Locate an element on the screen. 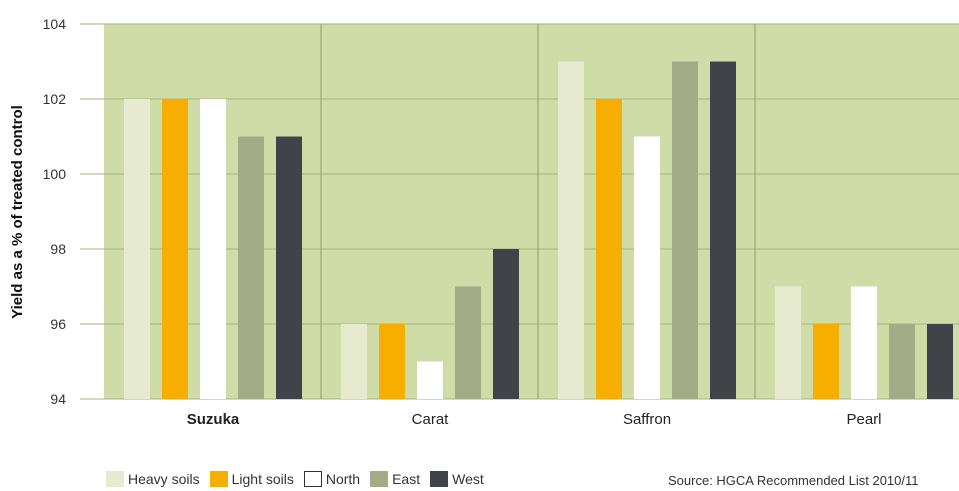 The width and height of the screenshot is (959, 491). bar-carat-north is located at coordinates (430, 380).